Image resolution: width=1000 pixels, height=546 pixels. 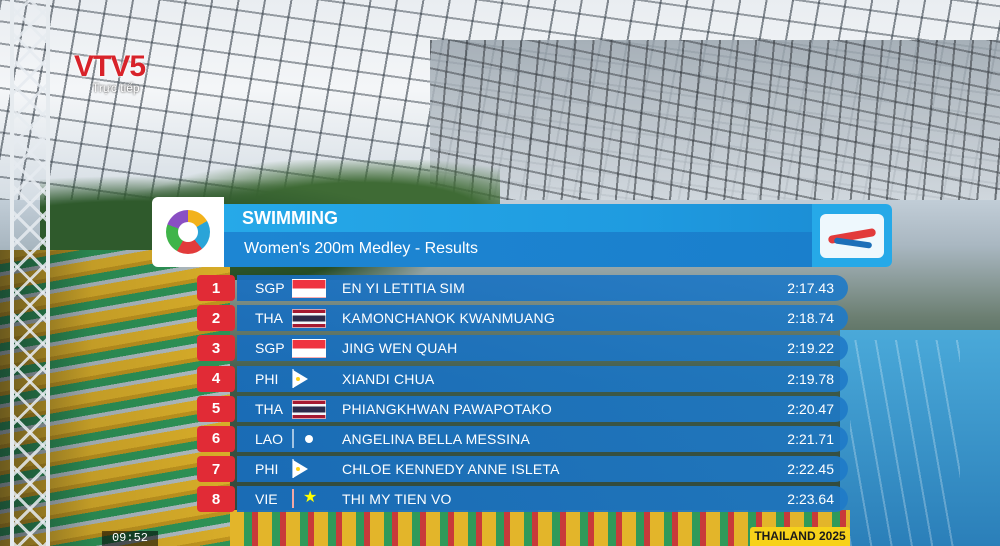 I want to click on sport-pictogram-box, so click(x=852, y=235).